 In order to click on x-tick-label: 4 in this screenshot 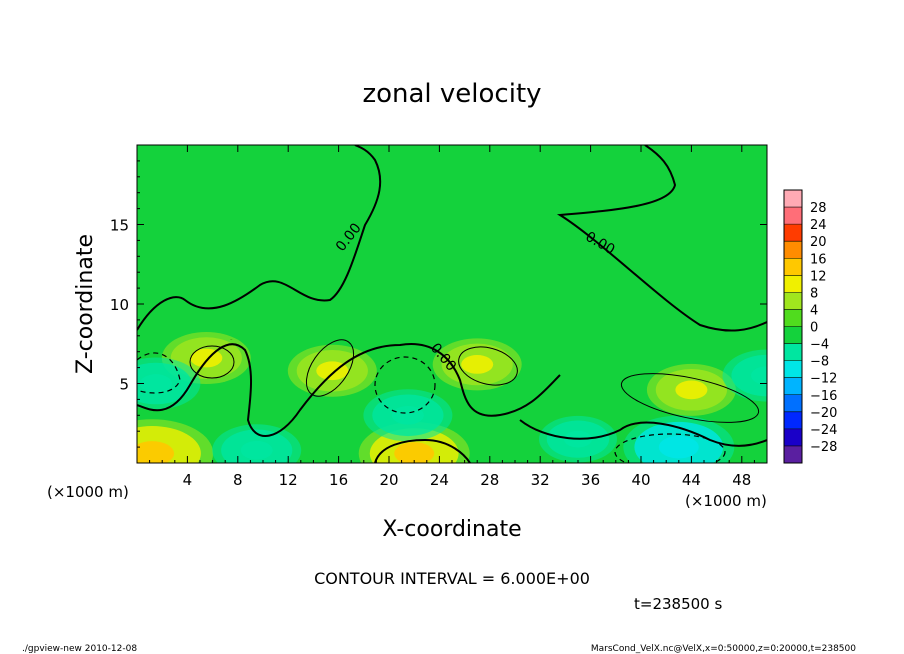, I will do `click(188, 480)`.